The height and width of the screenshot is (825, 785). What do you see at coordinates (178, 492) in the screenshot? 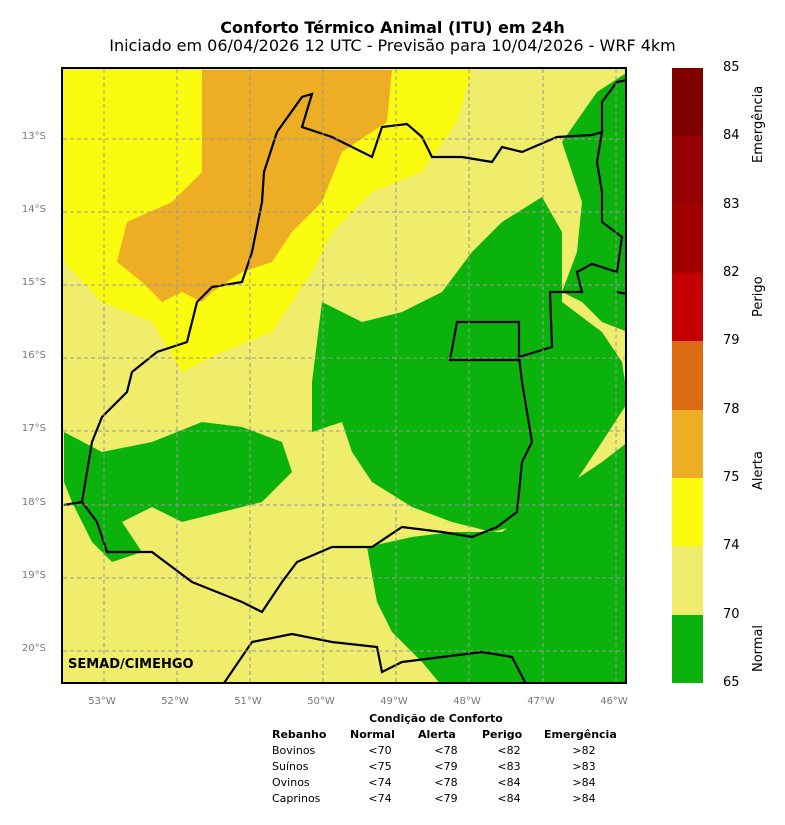
I see `region-green-west` at bounding box center [178, 492].